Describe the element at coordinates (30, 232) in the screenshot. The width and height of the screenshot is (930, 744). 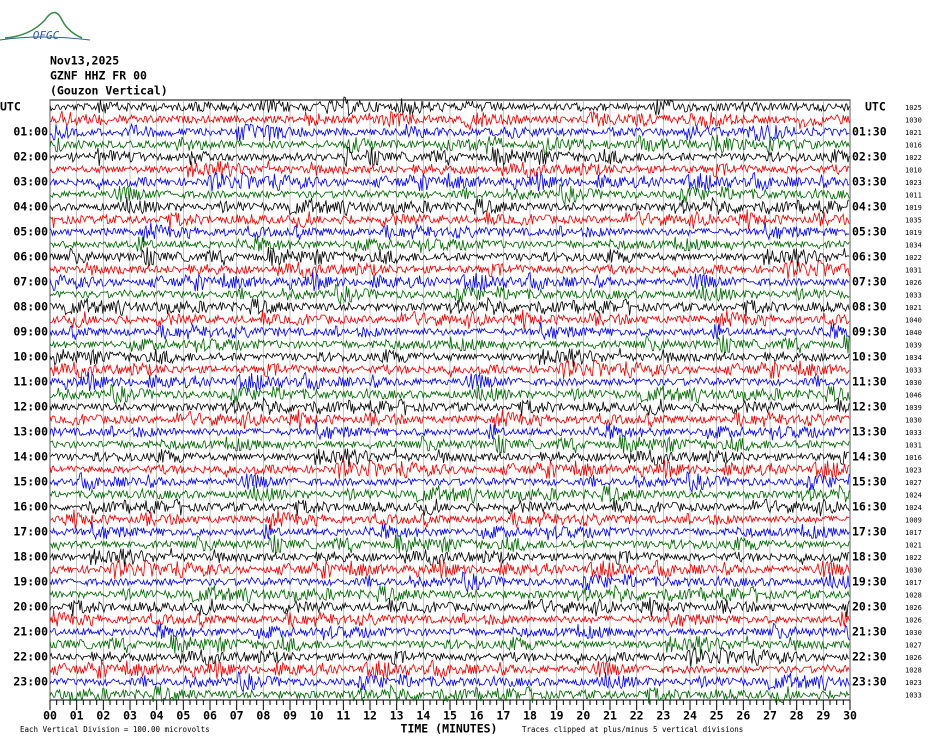
I see `left-label: 05:00` at that location.